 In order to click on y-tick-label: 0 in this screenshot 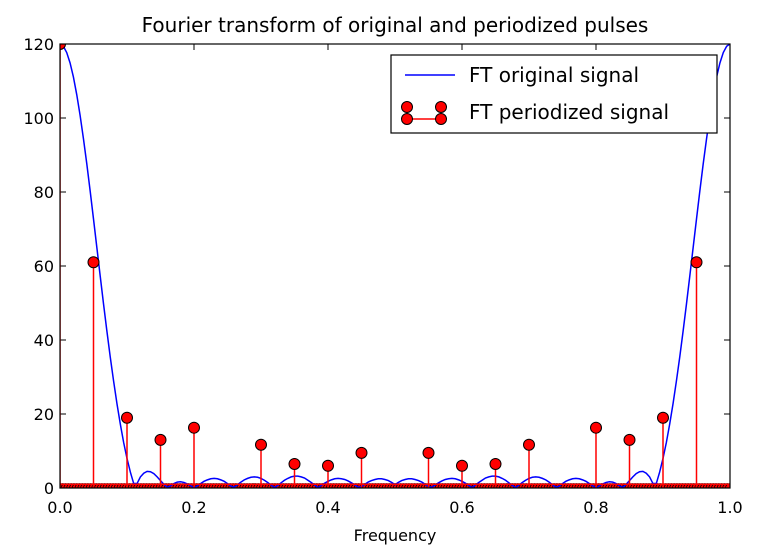, I will do `click(49, 488)`.